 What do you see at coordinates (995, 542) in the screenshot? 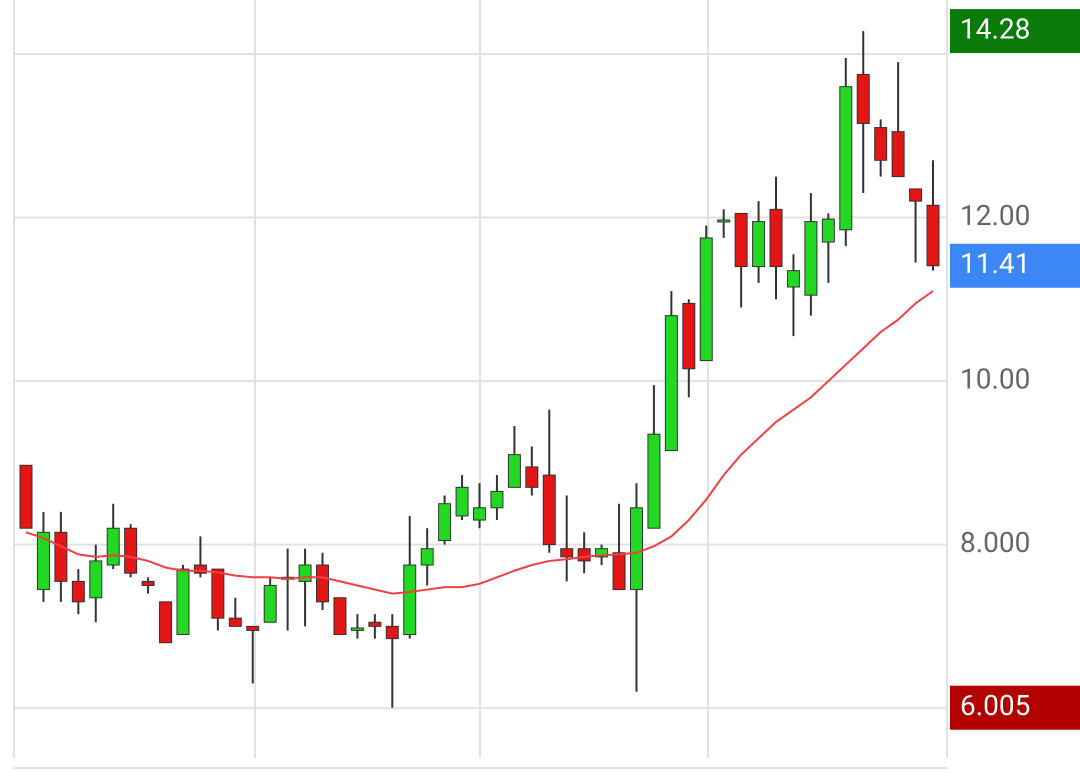
I see `y-tick-label: 8.000` at bounding box center [995, 542].